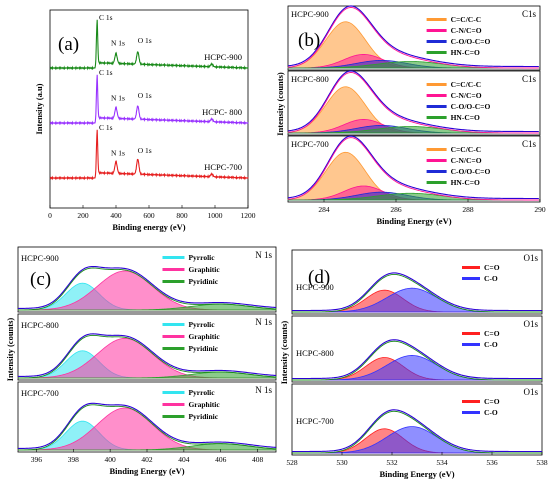 The image size is (550, 501). I want to click on panel-a-tick-label: 1000, so click(215, 215).